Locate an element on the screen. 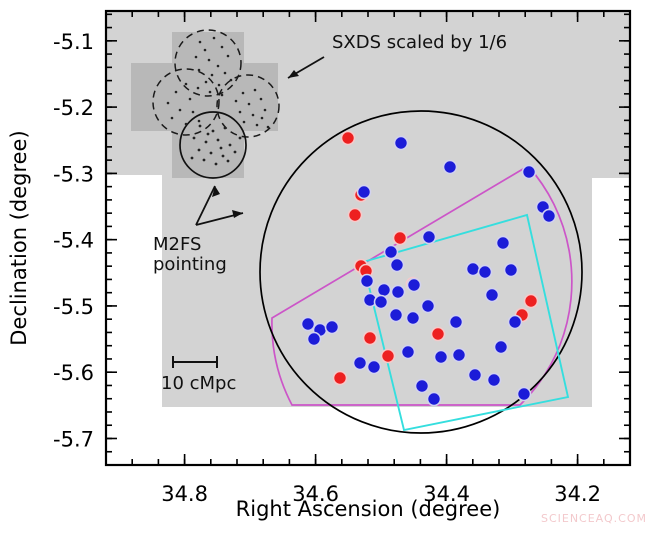 This screenshot has width=656, height=536. scalebar: 10 cMpc is located at coordinates (198, 375).